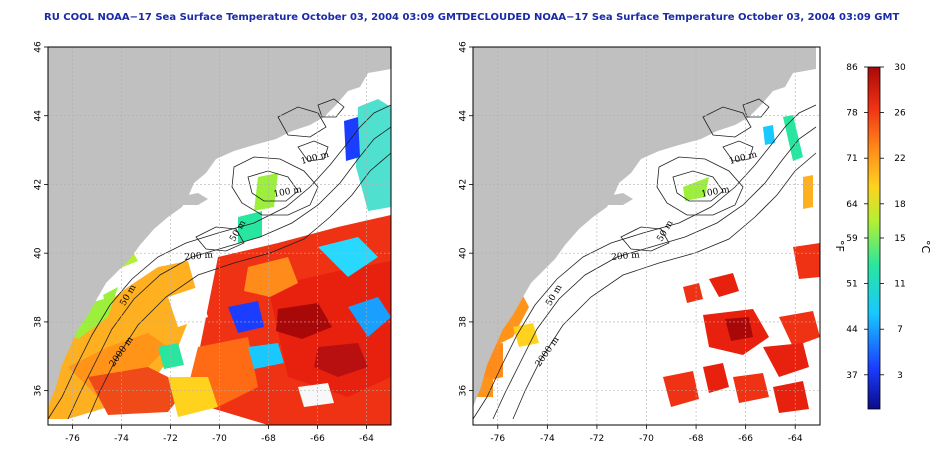 The image size is (950, 475). Describe the element at coordinates (851, 159) in the screenshot. I see `colorbar-fahrenheit-tick: 71` at that location.